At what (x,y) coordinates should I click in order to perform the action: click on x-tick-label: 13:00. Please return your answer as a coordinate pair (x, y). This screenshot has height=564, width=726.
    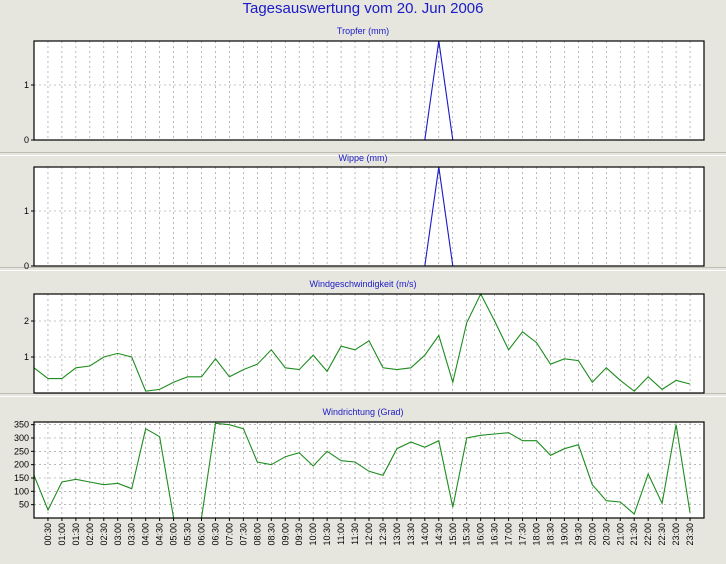
    Looking at the image, I should click on (397, 534).